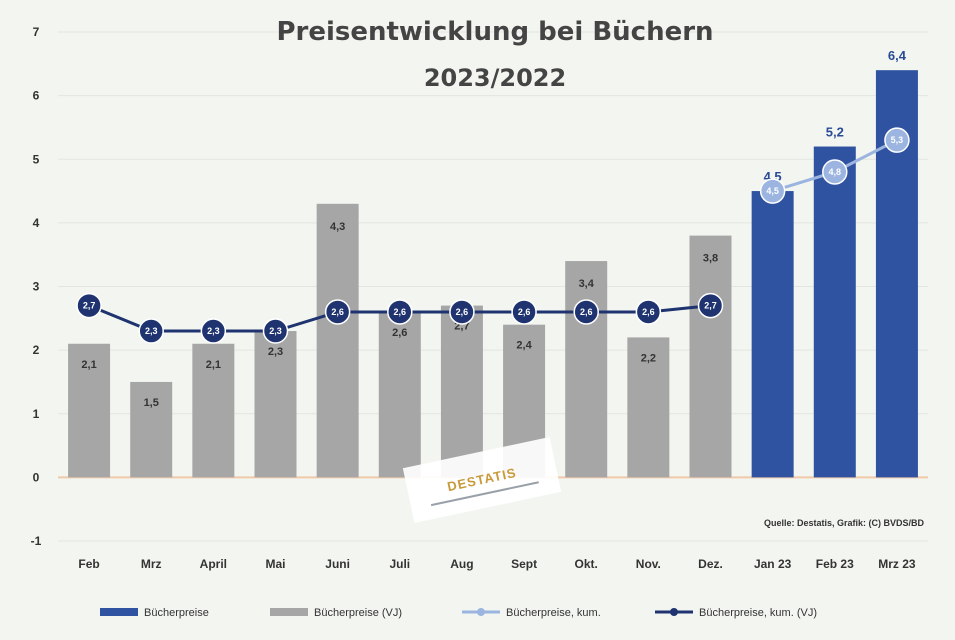  Describe the element at coordinates (151, 564) in the screenshot. I see `x-tick-label: Mrz` at that location.